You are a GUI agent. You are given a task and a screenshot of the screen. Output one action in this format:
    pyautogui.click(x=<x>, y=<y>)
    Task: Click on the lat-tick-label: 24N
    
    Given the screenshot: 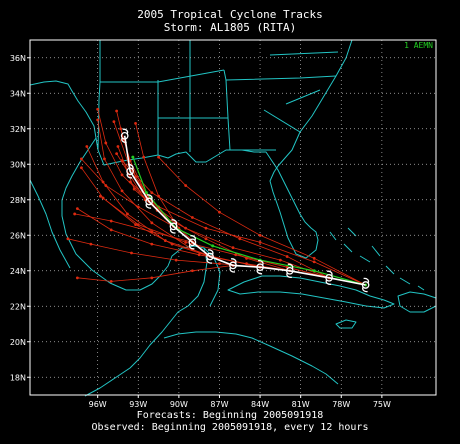 What is the action you would take?
    pyautogui.click(x=18, y=271)
    